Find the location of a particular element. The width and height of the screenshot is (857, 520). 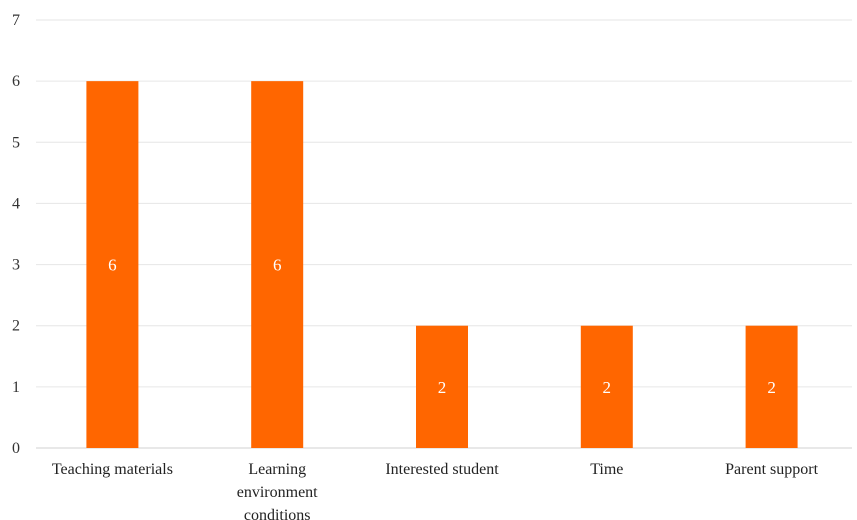

y-axis-ticks: 0 1 2 3 4 5 6 7 is located at coordinates (16, 234).